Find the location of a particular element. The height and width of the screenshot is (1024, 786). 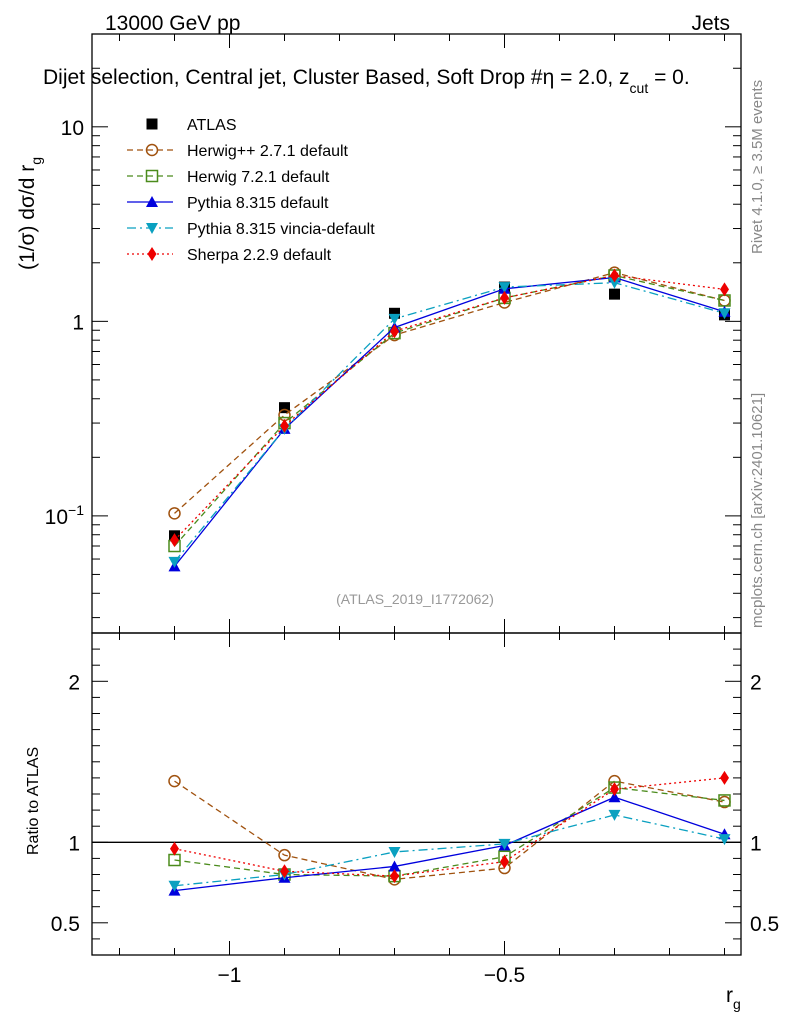

legend-label: Sherpa 2.2.9 default is located at coordinates (259, 255).